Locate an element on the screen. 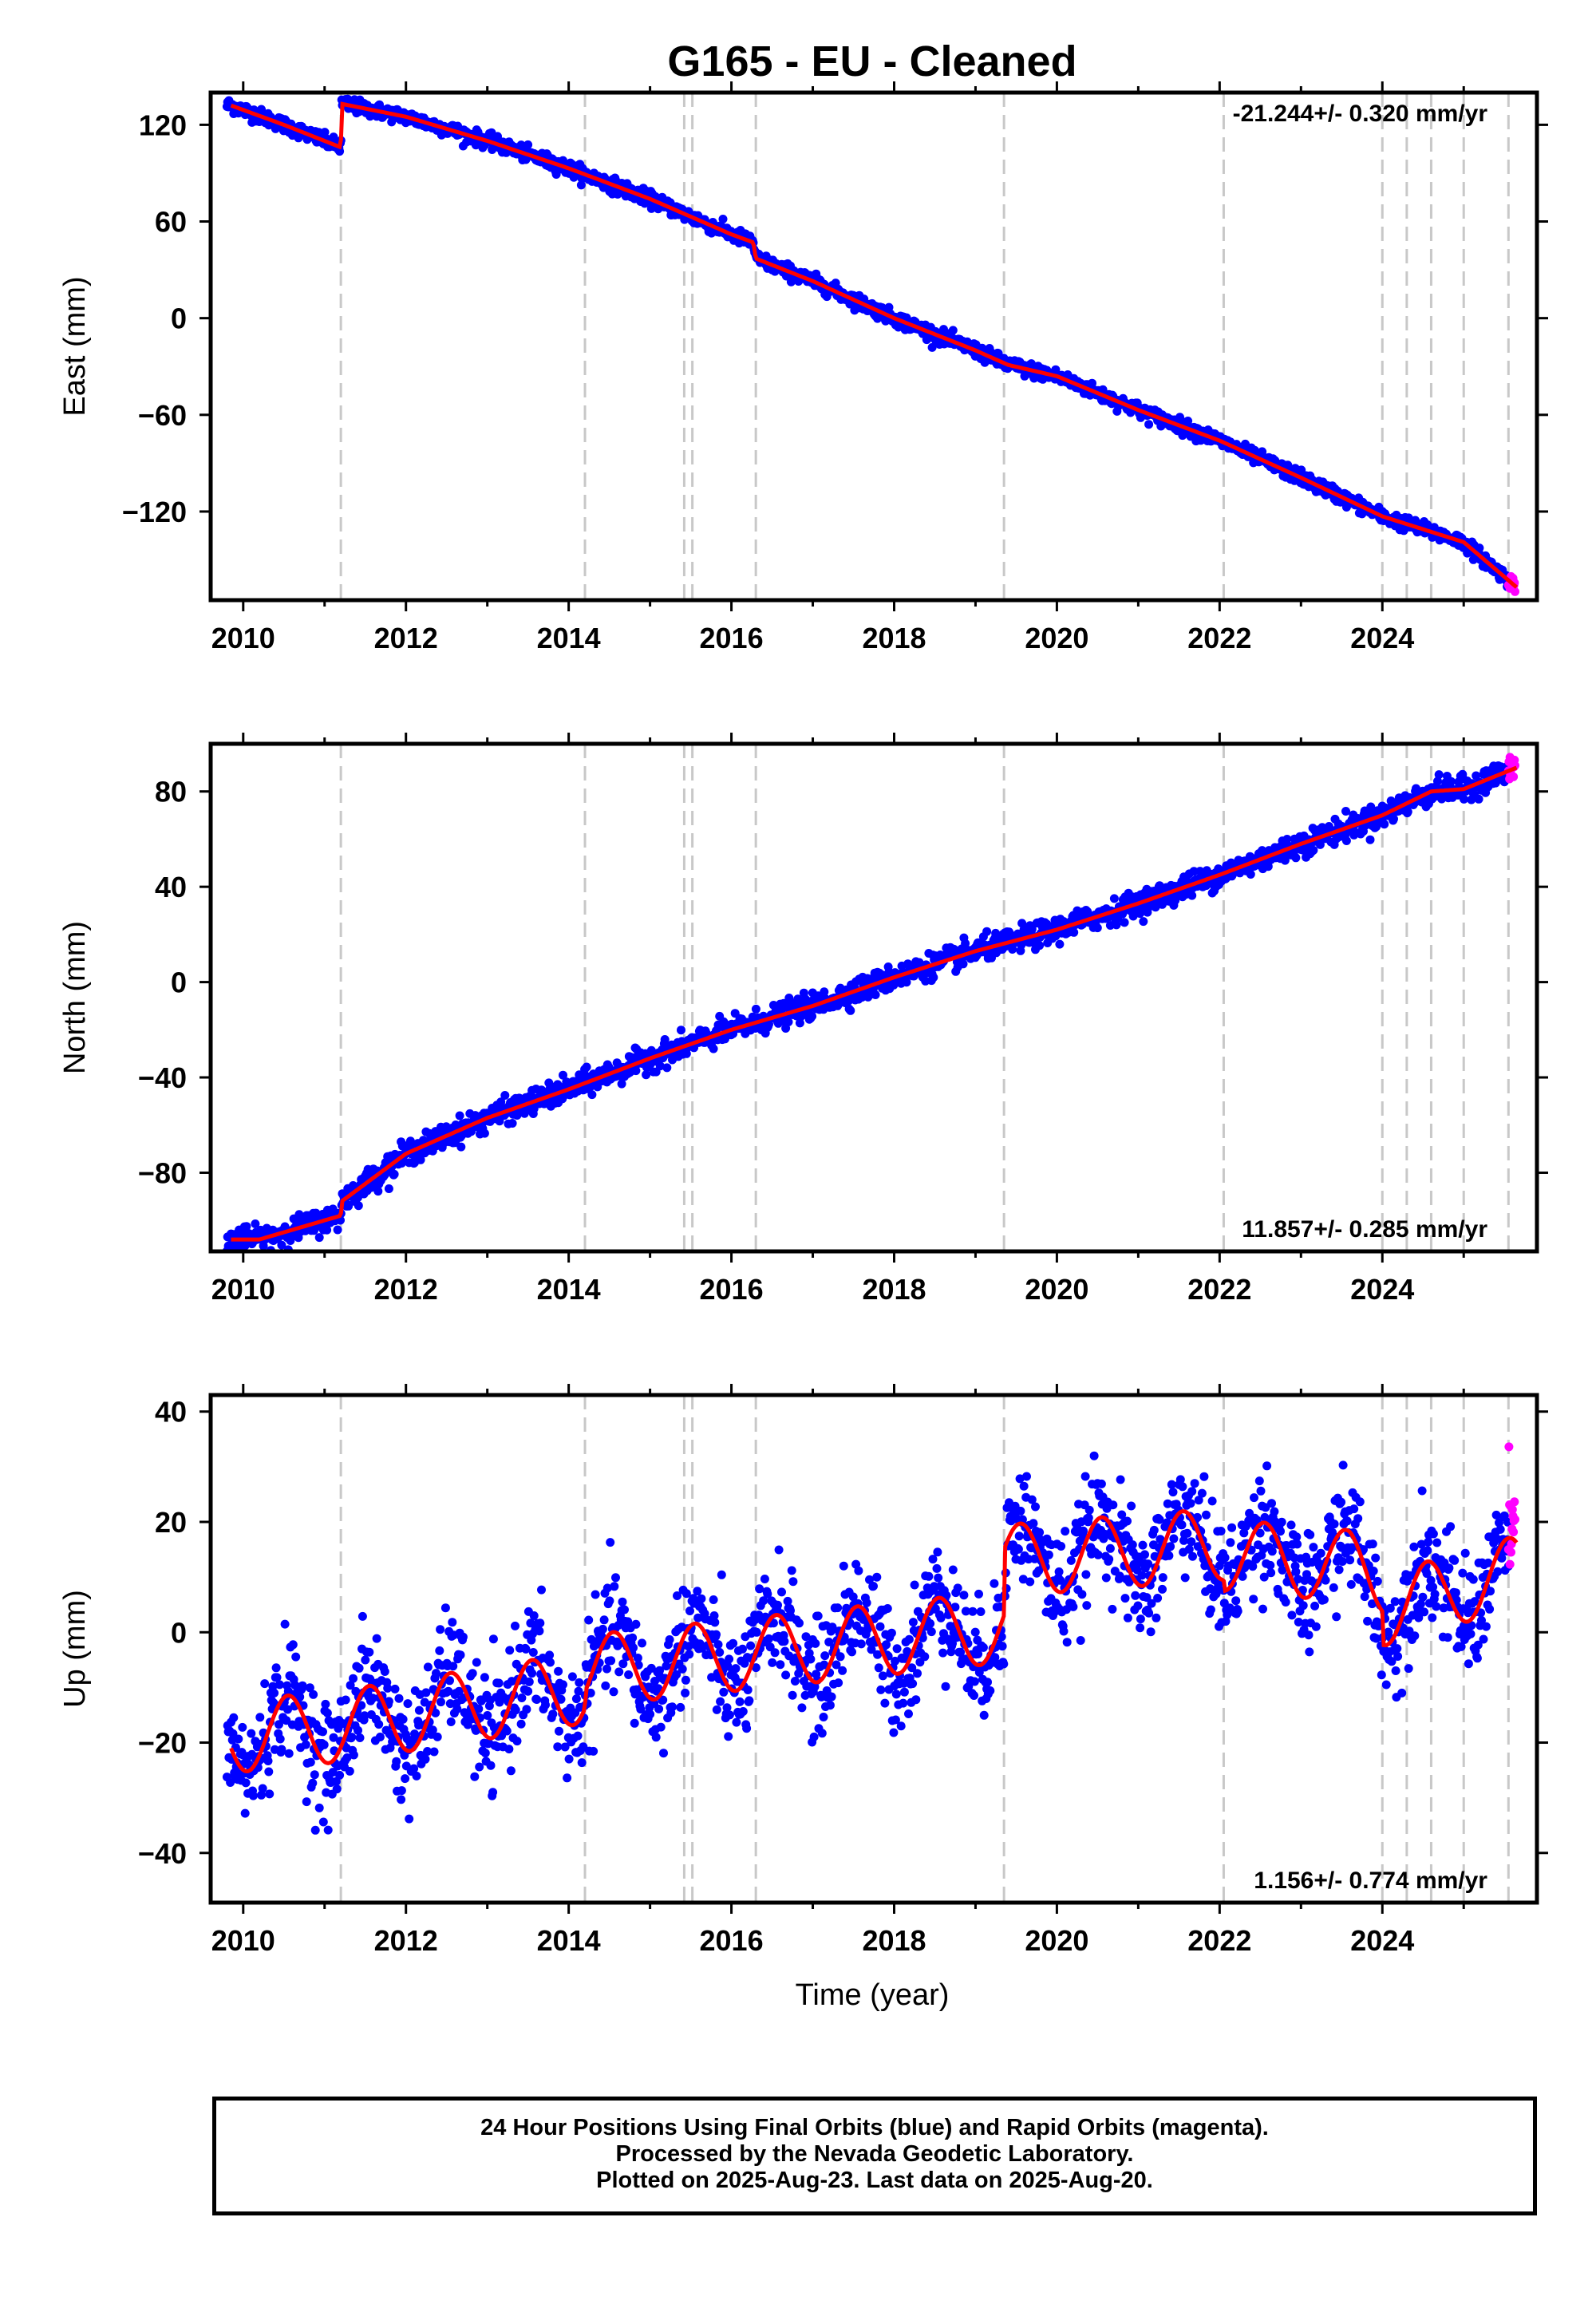 This screenshot has width=1596, height=2316. x-tick-label: 2018 is located at coordinates (894, 638).